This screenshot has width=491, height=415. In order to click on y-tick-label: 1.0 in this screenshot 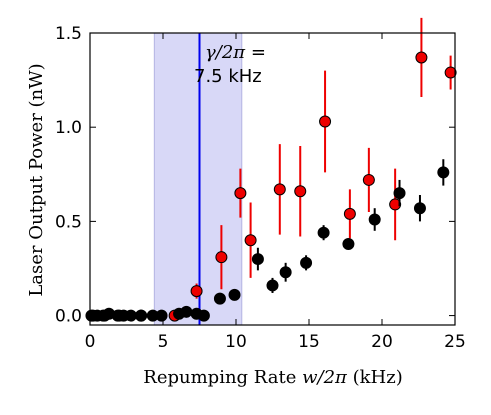, I will do `click(68, 128)`.